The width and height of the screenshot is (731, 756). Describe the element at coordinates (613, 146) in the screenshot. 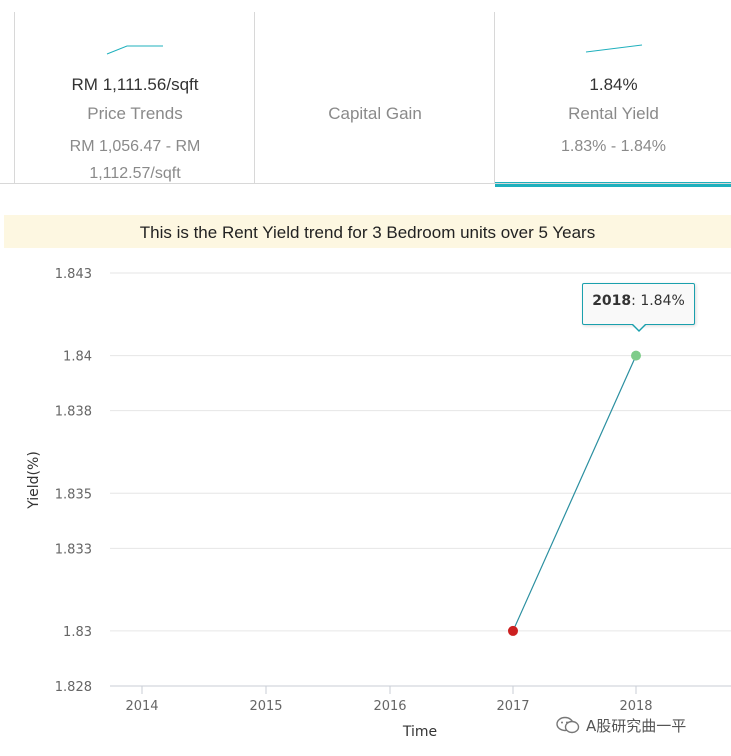

I see `rental-yield-range: 1.83% - 1.84%` at that location.